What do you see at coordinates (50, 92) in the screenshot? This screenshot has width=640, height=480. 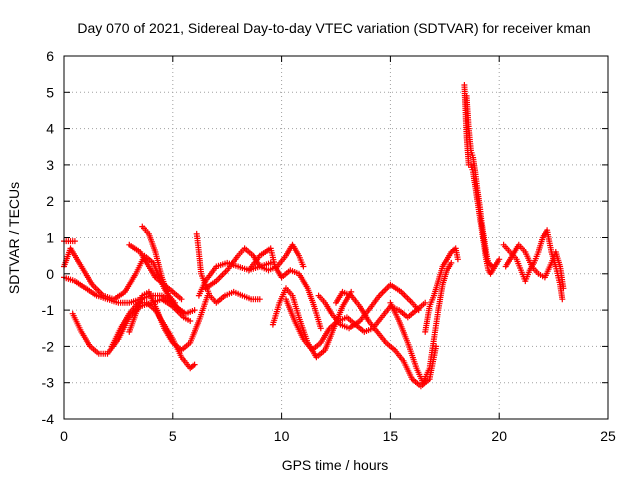 I see `y-tick-label: 5` at bounding box center [50, 92].